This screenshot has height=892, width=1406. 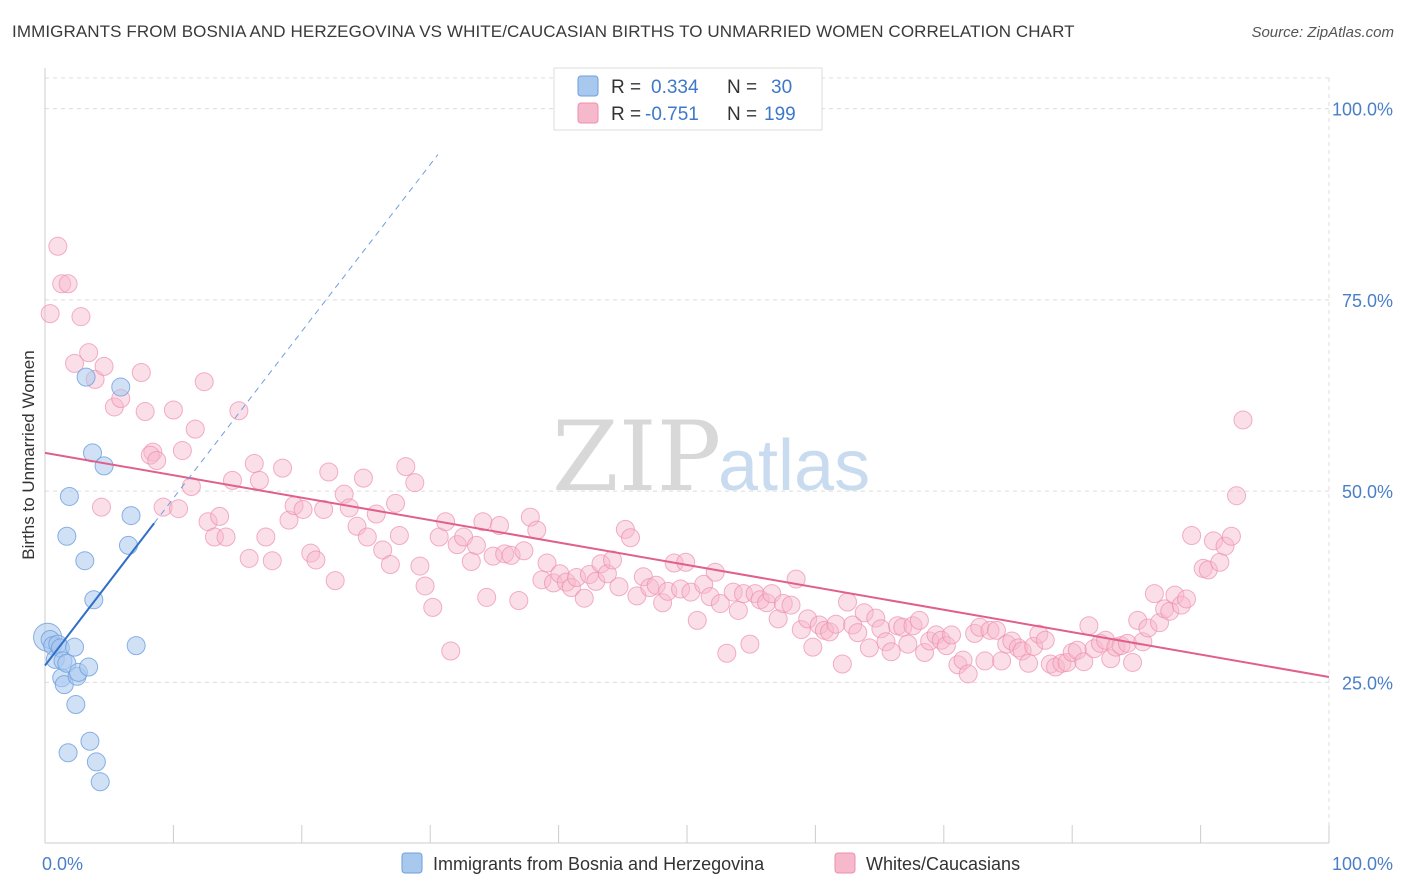 I want to click on watermark: ZIP atlas, so click(x=711, y=457).